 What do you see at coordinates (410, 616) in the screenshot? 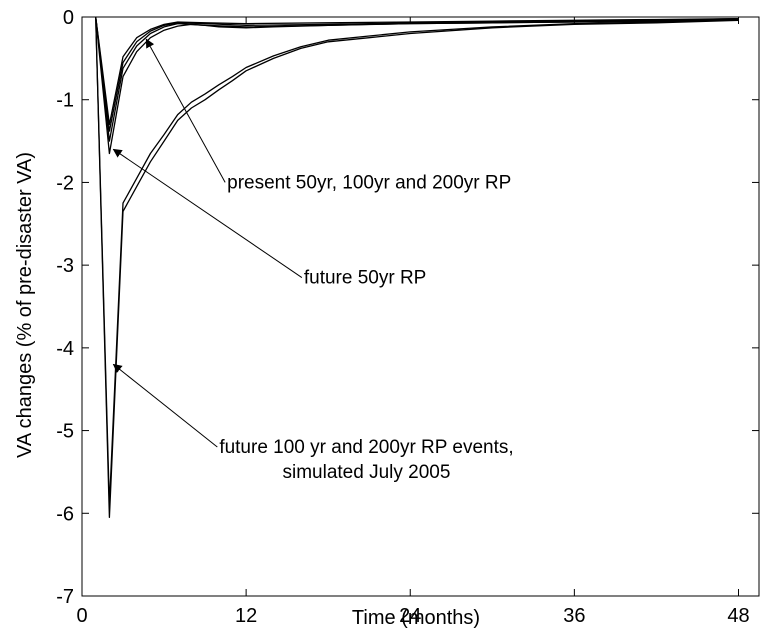
I see `x-tick-label: 24` at bounding box center [410, 616].